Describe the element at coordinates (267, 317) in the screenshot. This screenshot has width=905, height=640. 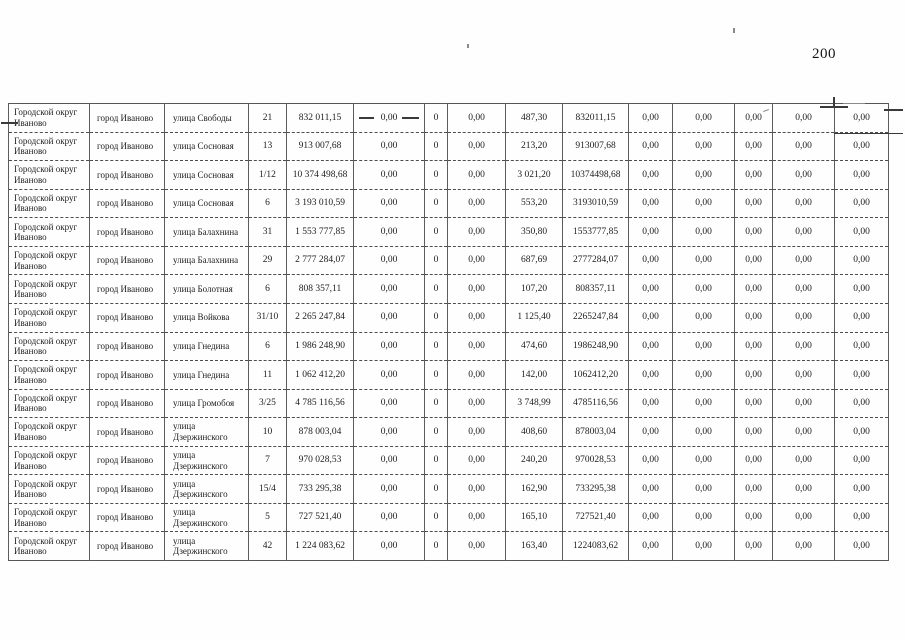
I see `table-cell: 31/10` at that location.